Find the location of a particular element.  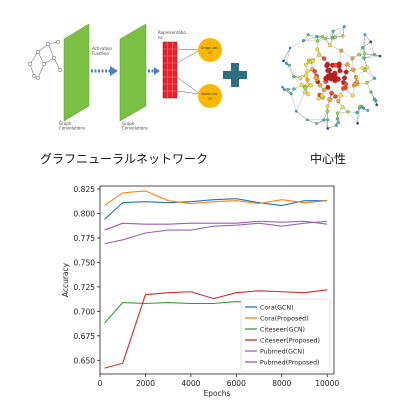

x-tick-label: 4000 is located at coordinates (190, 383).